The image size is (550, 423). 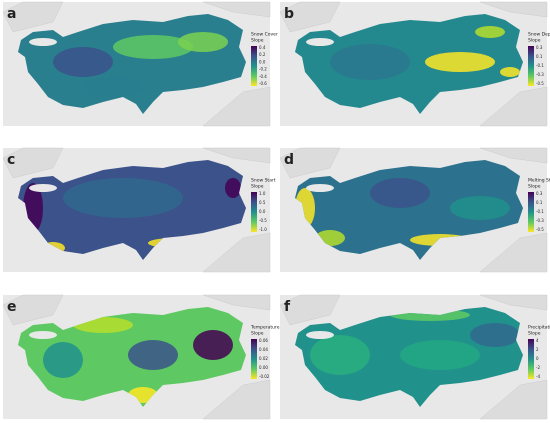 What do you see at coordinates (12, 307) in the screenshot?
I see `panel-label: e` at bounding box center [12, 307].